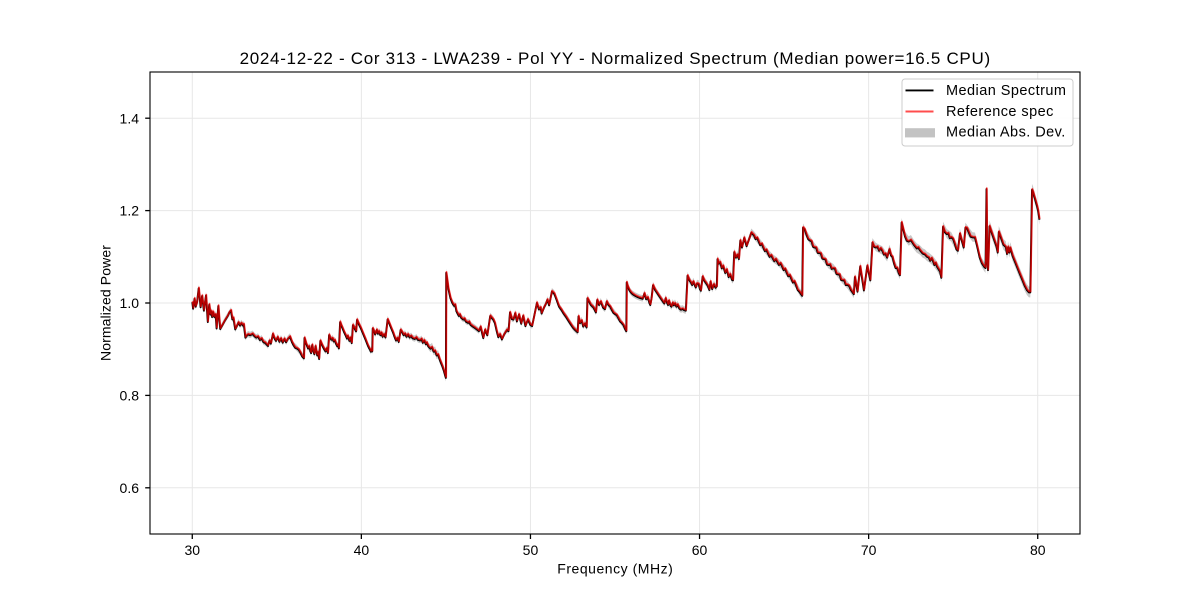 The image size is (1200, 600). I want to click on svg-text: 70, so click(869, 550).